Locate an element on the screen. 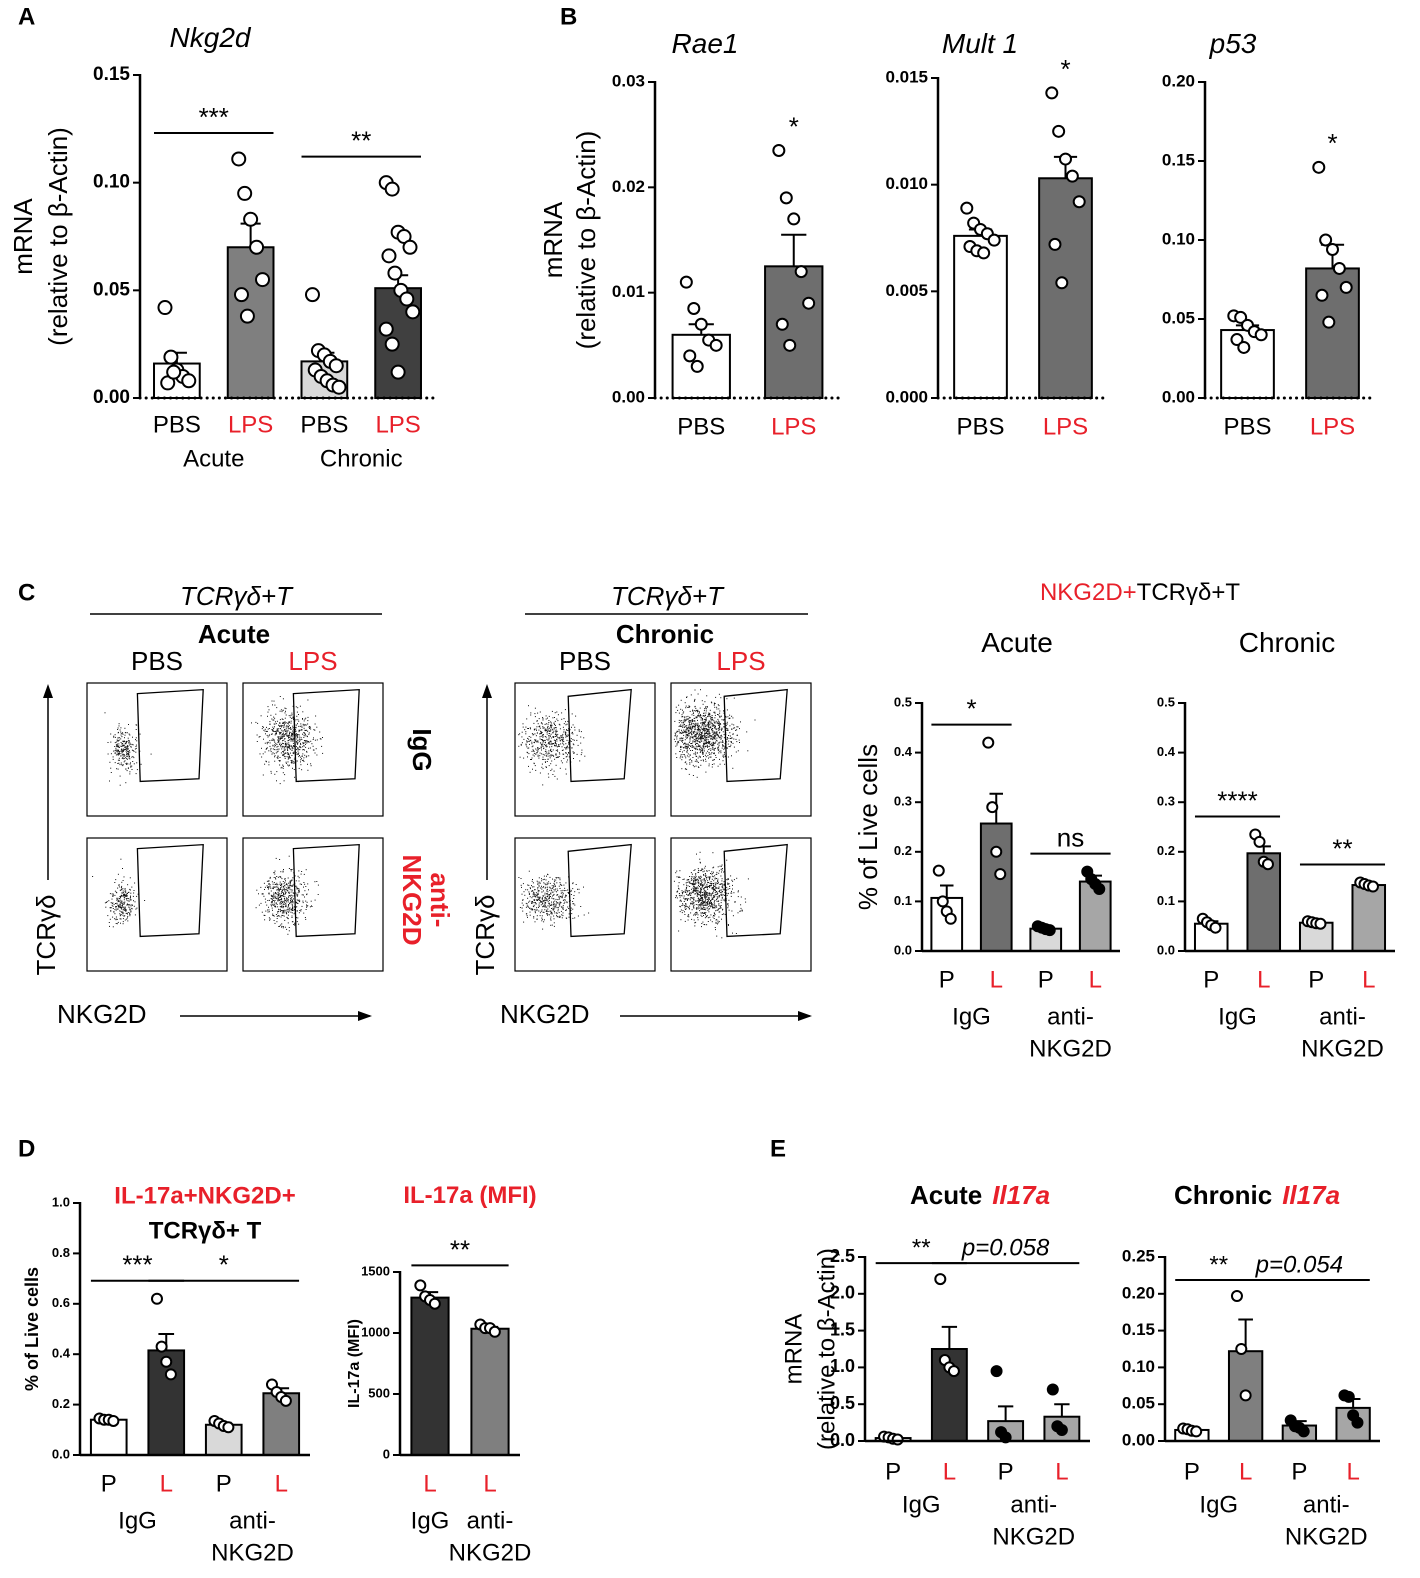 The image size is (1420, 1578). flow-events is located at coordinates (119, 893).